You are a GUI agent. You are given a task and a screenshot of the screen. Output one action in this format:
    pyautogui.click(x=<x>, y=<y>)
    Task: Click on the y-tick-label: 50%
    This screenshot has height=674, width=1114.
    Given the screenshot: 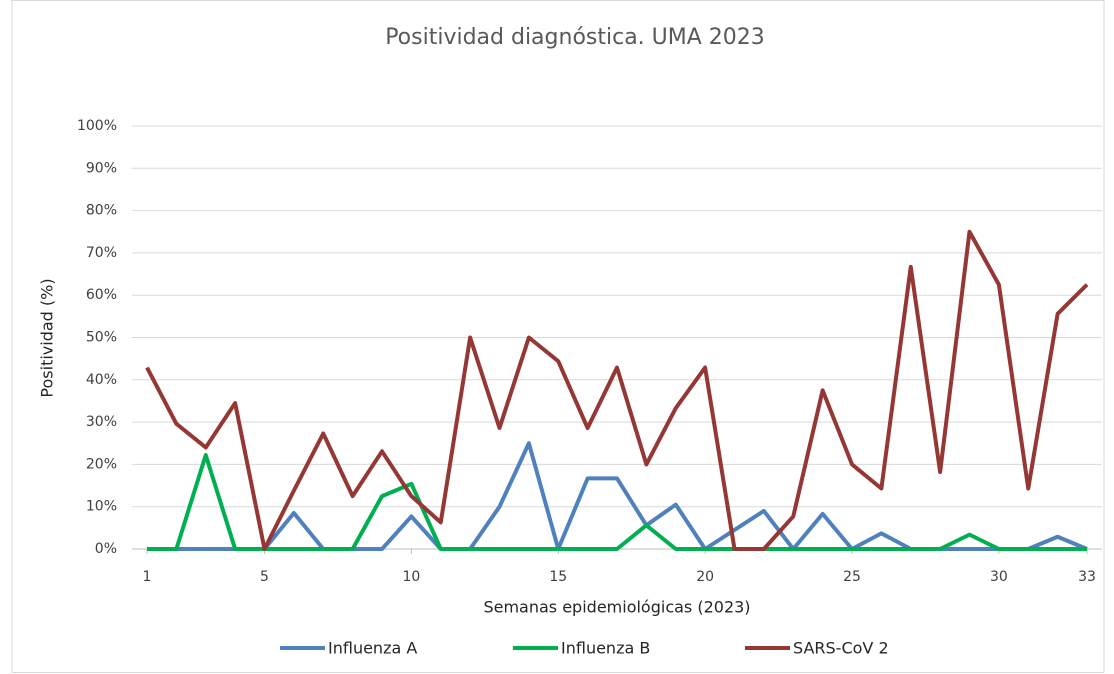 What is the action you would take?
    pyautogui.click(x=101, y=338)
    